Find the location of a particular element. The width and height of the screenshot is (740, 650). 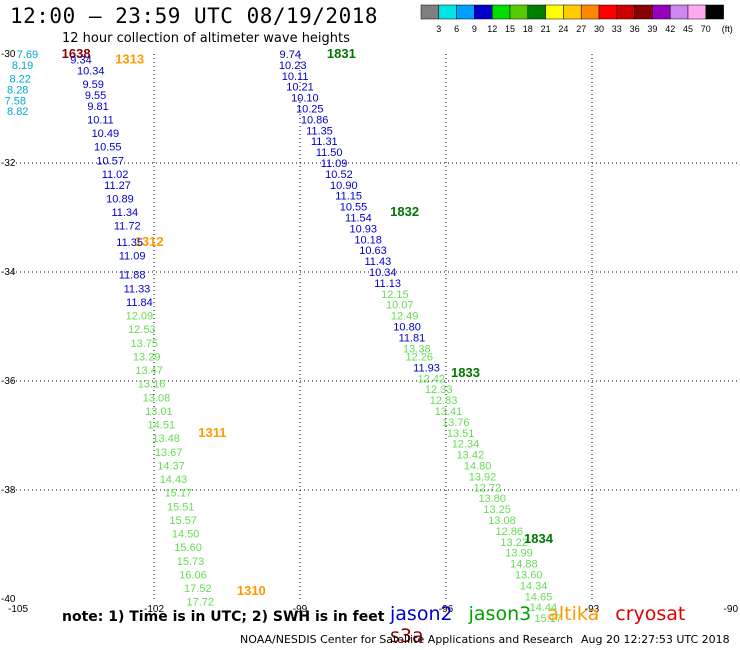

colorbar-label: 70 is located at coordinates (706, 29).